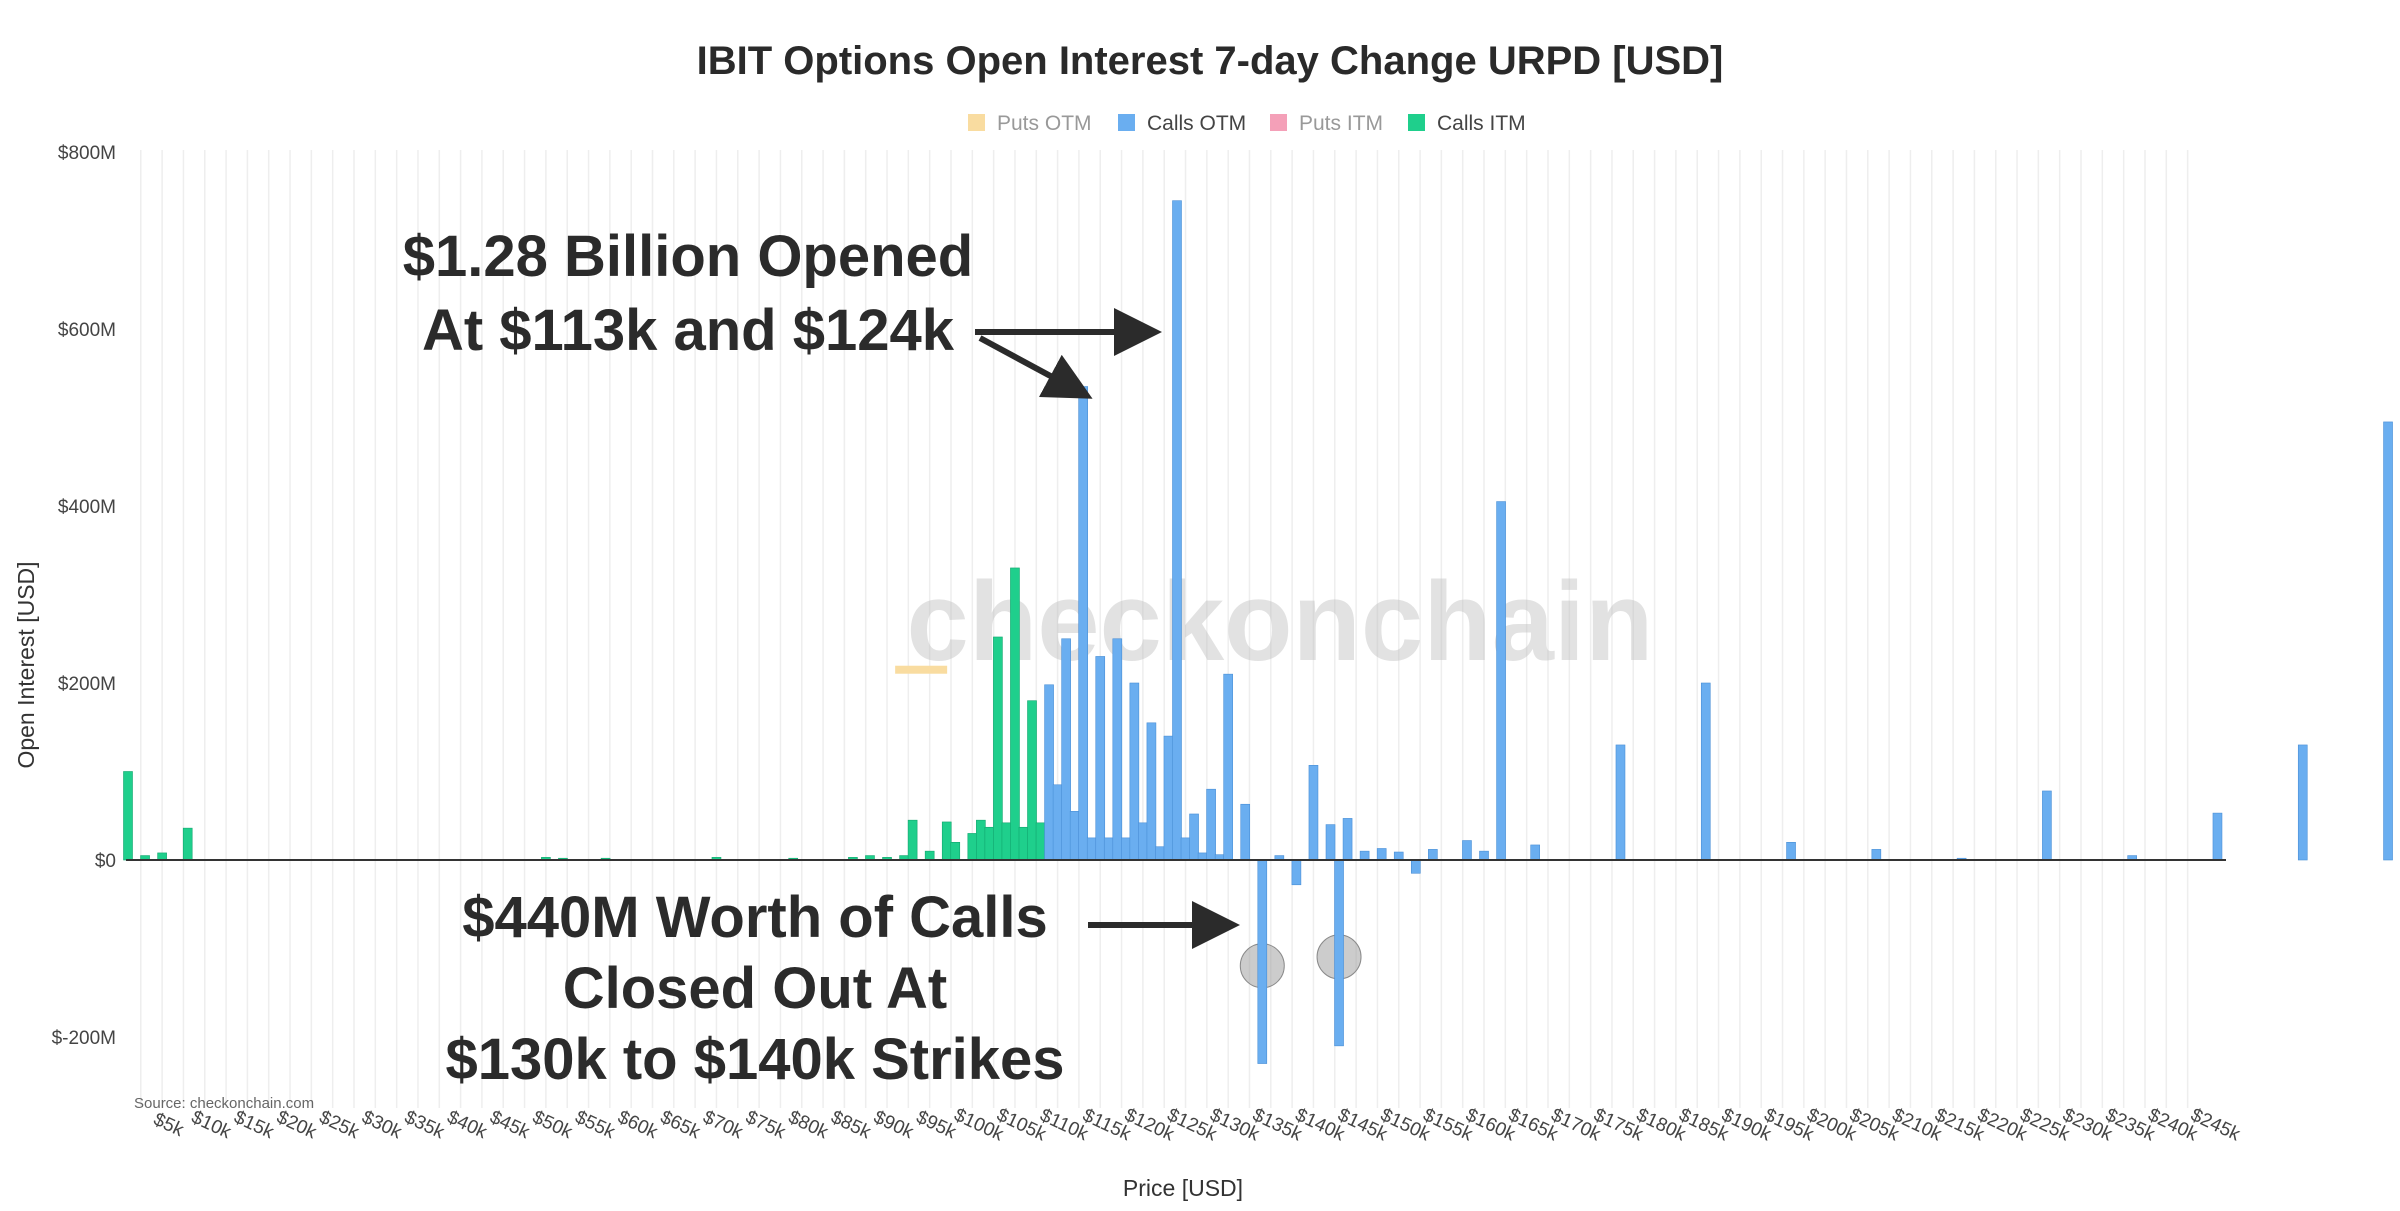  What do you see at coordinates (723, 1125) in the screenshot?
I see `x-tick-label: $70k` at bounding box center [723, 1125].